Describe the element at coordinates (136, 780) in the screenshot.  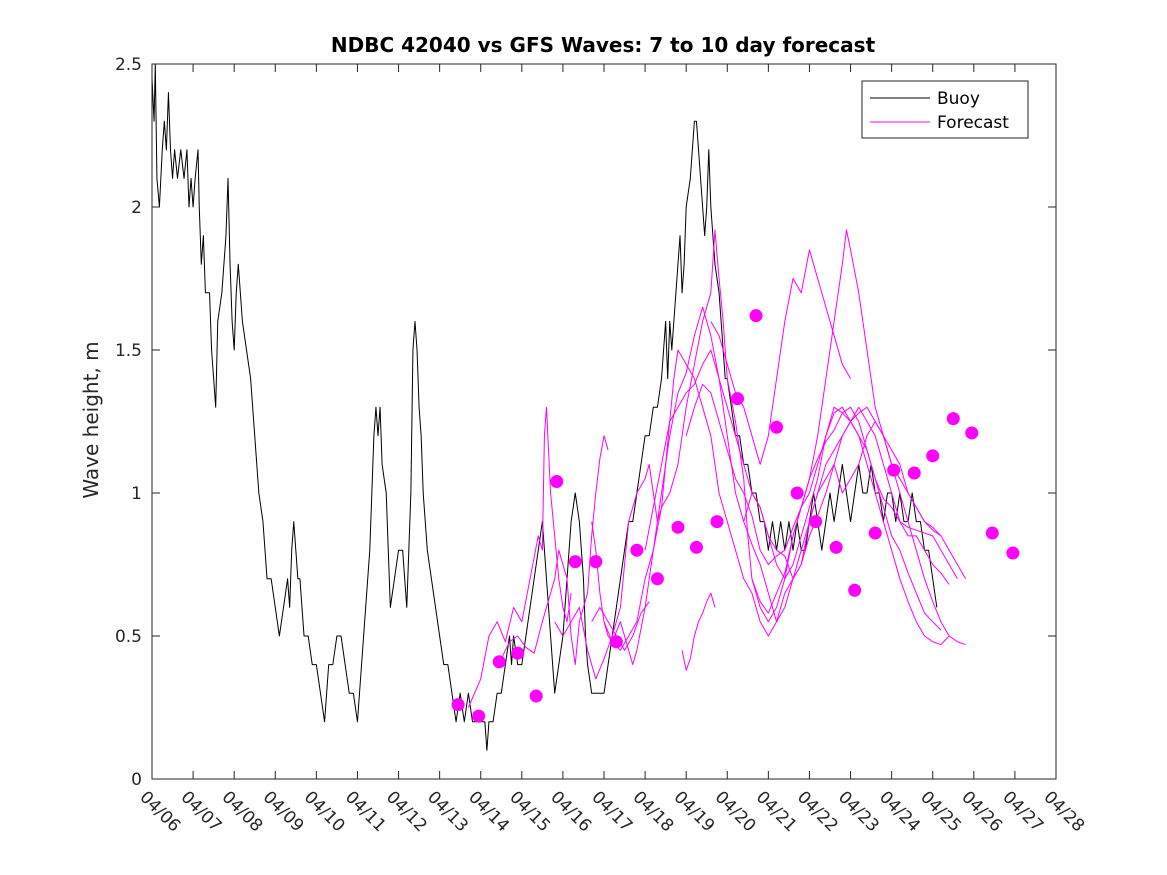
I see `y-tick-label: 0` at that location.